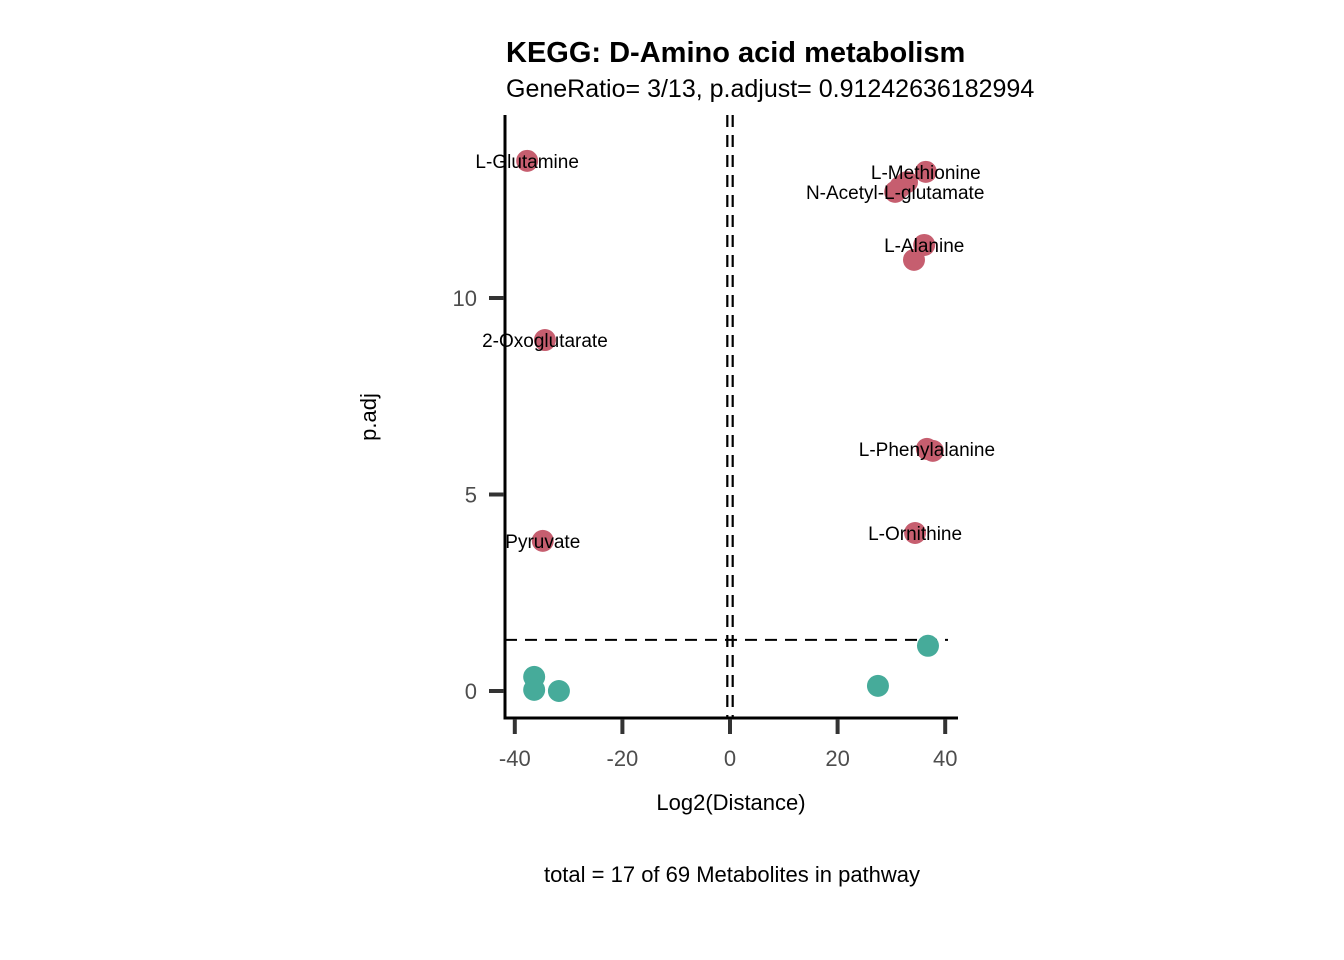  Describe the element at coordinates (837, 758) in the screenshot. I see `x-tick-label: 20` at that location.